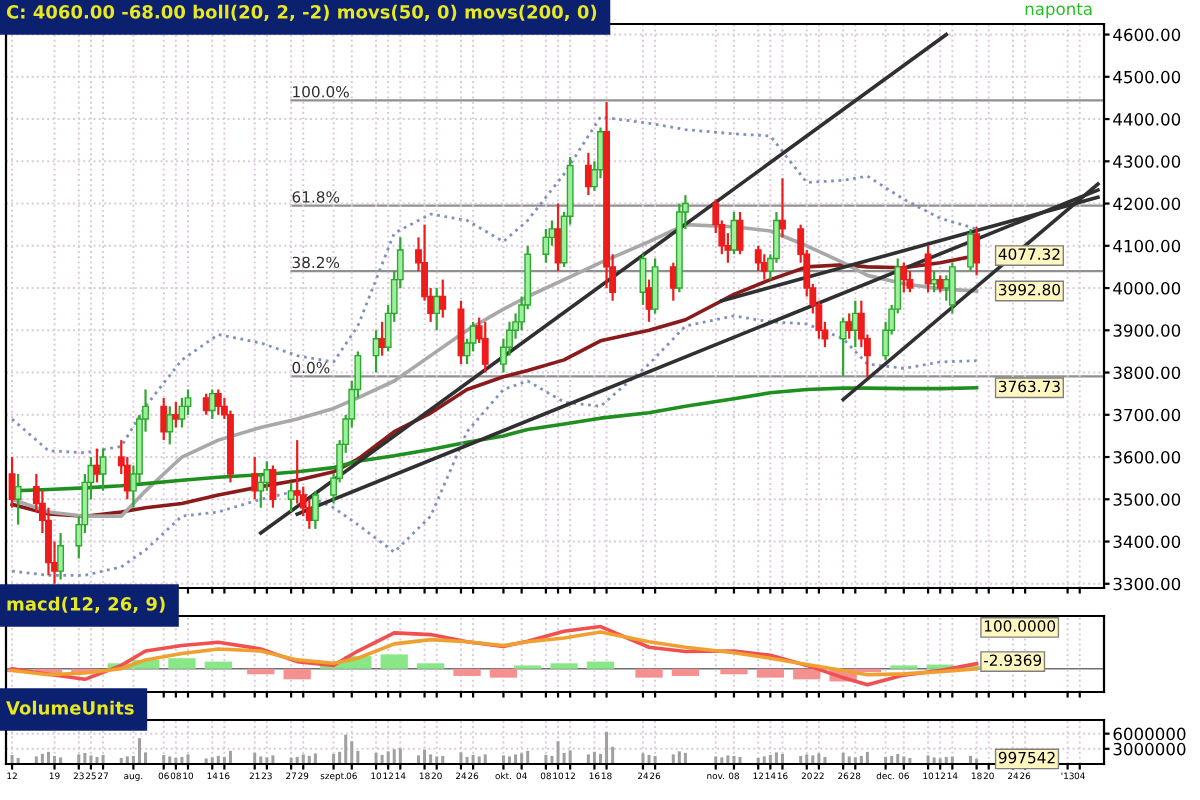 The image size is (1200, 800). Describe the element at coordinates (301, 13) in the screenshot. I see `chart-title: C: 4060.00 -68.00 boll(20, 2, -2) movs(50, 0) movs(200, 0)` at that location.